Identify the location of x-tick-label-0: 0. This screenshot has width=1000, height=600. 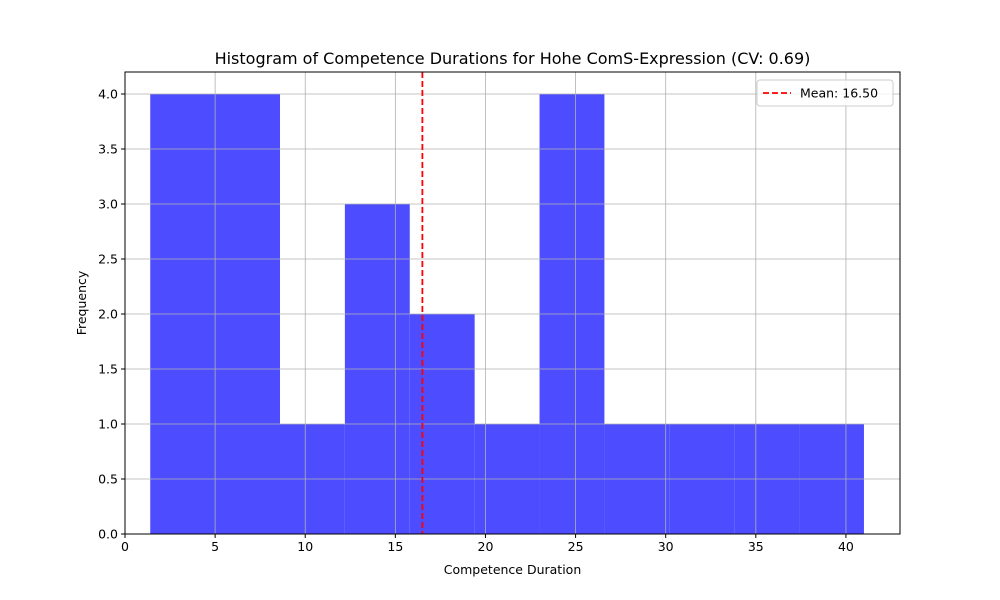
(125, 546).